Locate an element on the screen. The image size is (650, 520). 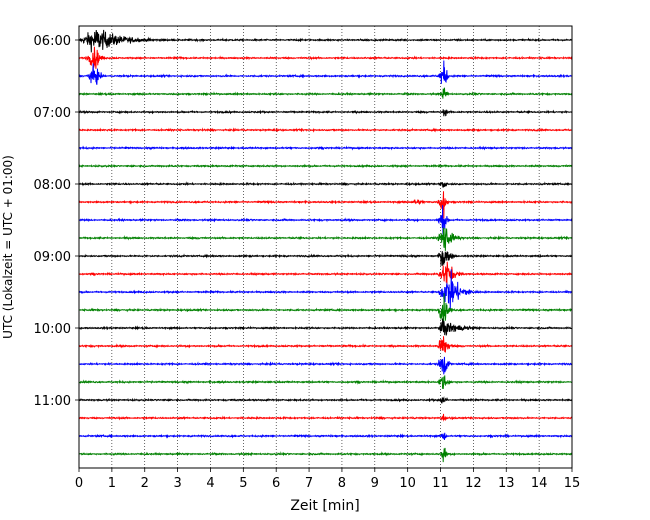
y-tick-label: 10:00 is located at coordinates (52, 329).